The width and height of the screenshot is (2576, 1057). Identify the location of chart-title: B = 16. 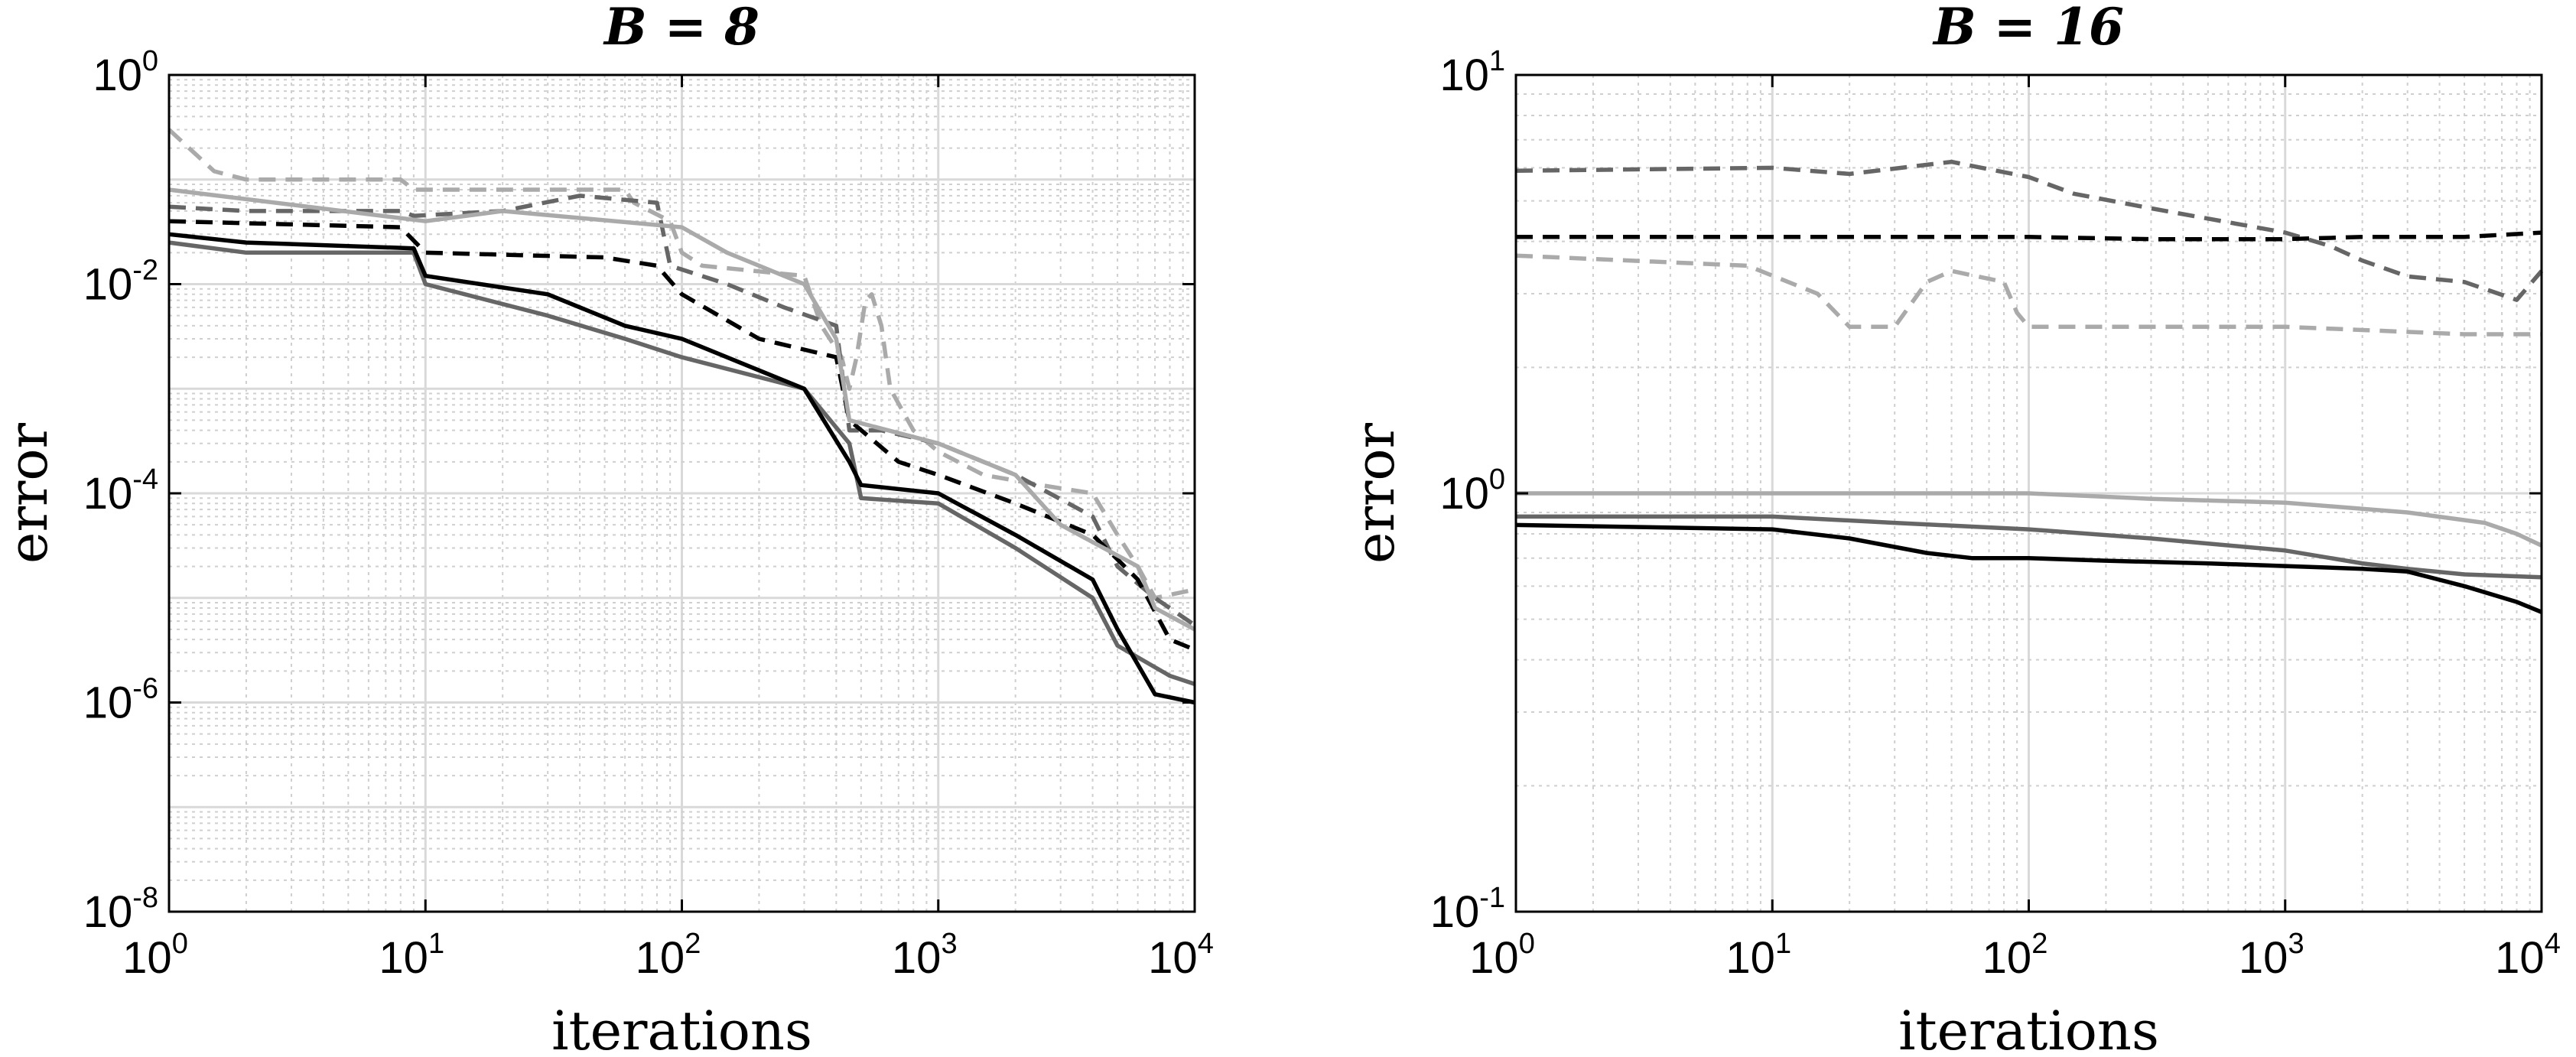
(2028, 28).